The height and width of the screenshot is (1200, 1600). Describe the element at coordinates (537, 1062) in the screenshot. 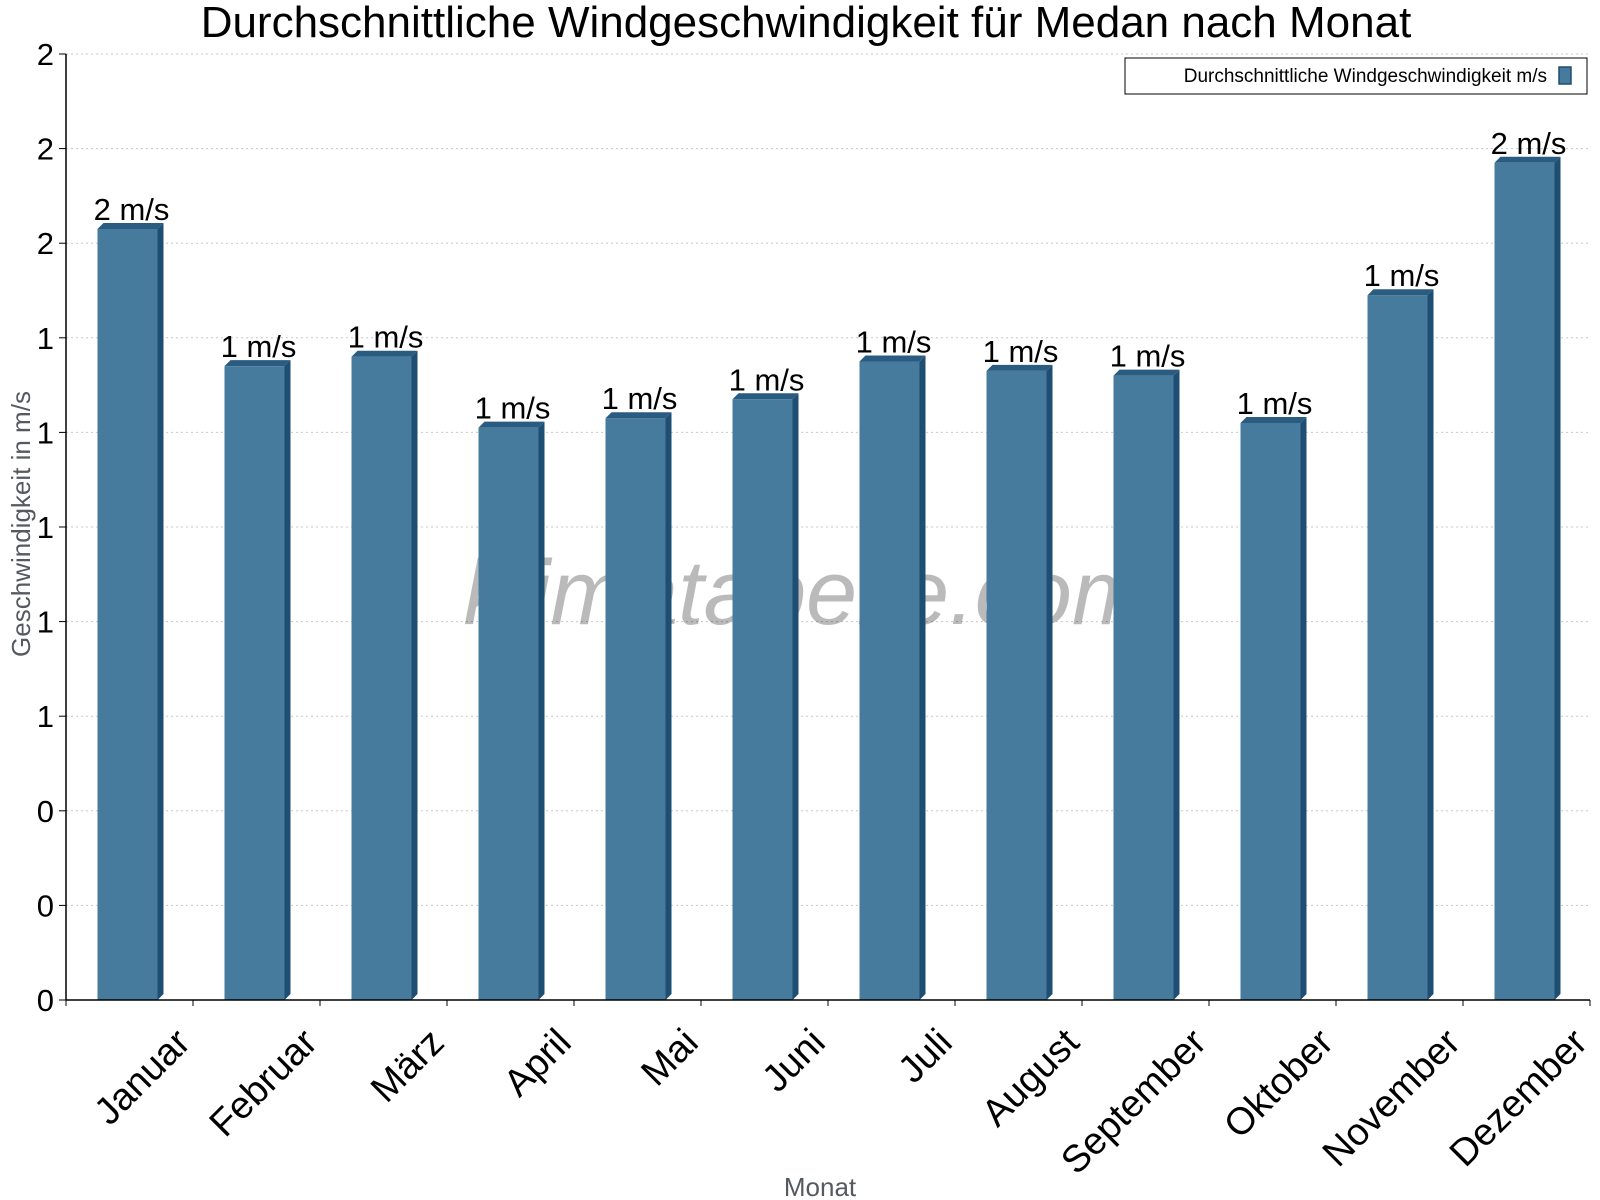

I see `x-tick-label: April` at that location.